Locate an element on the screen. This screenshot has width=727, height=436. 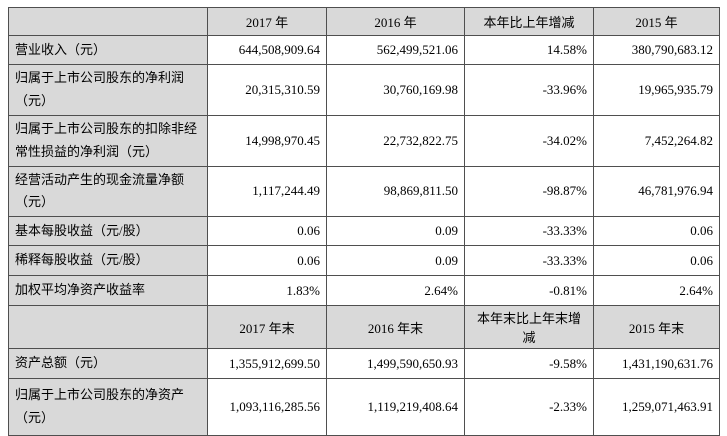
cell-2016: 562,499,521.06 is located at coordinates (395, 50).